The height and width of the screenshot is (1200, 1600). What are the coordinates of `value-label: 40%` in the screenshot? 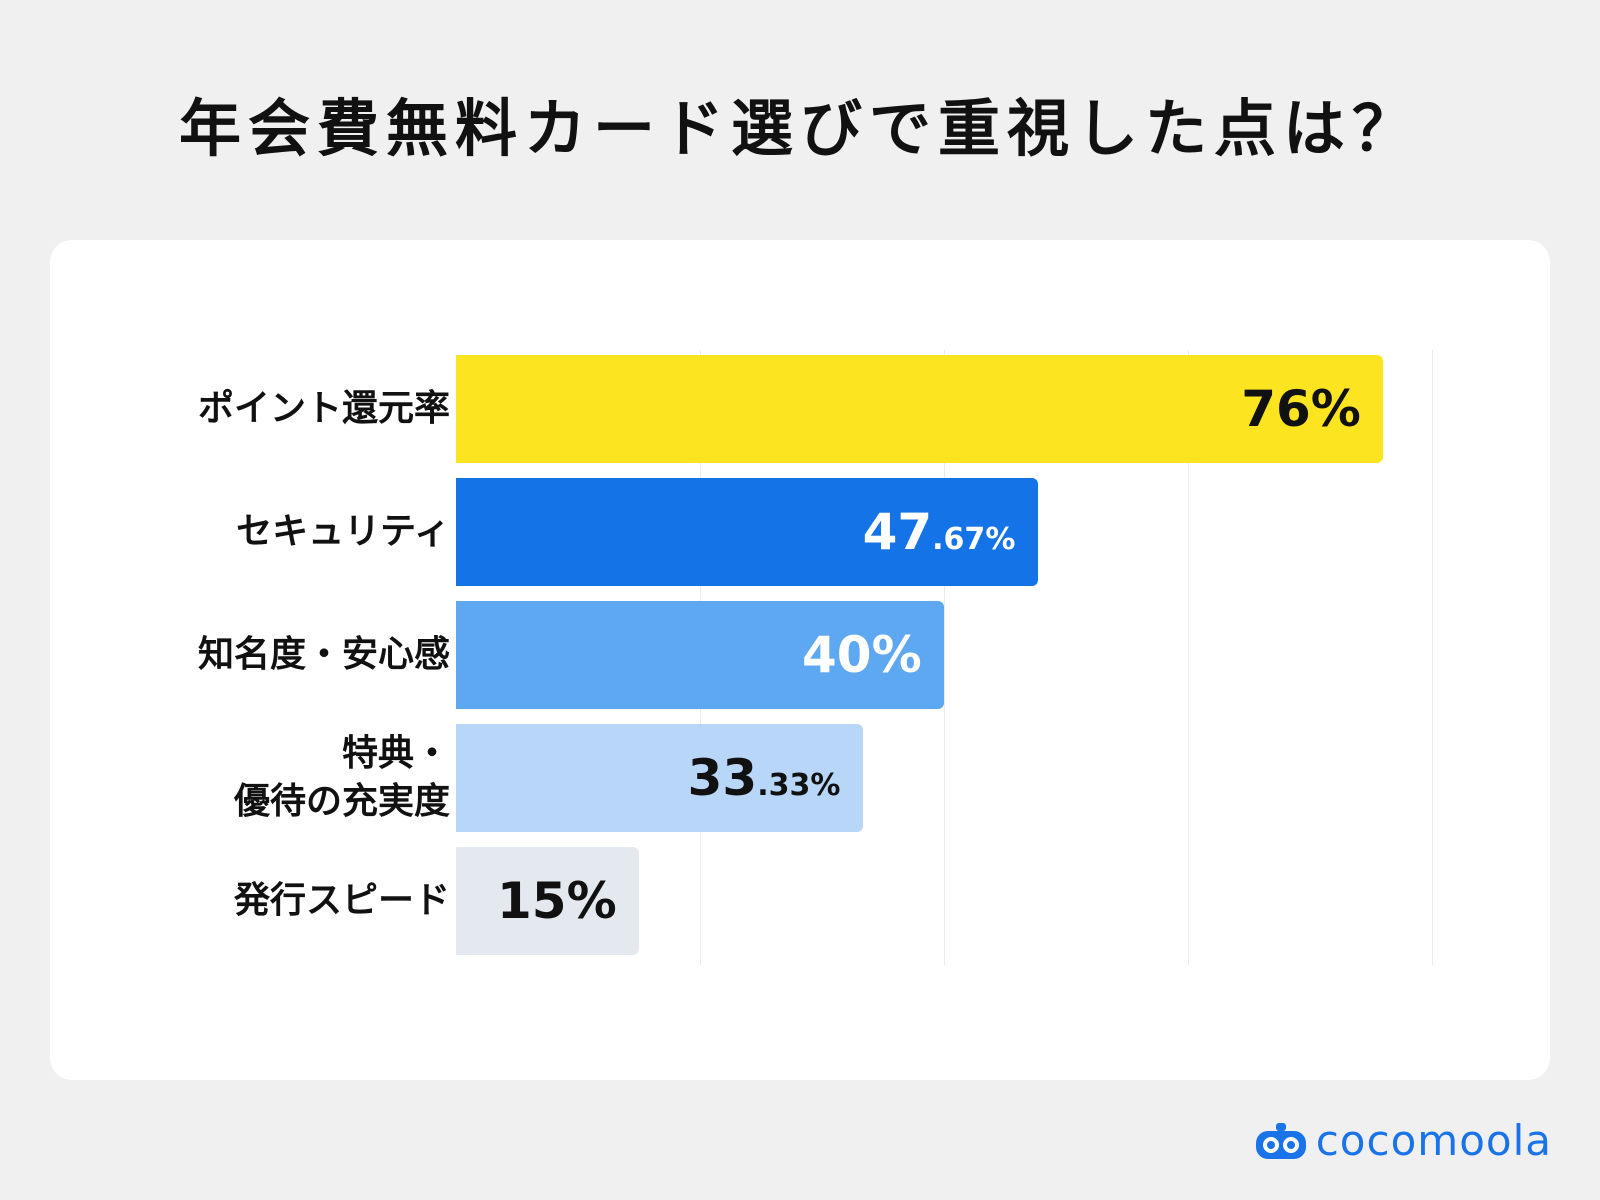 It's located at (862, 655).